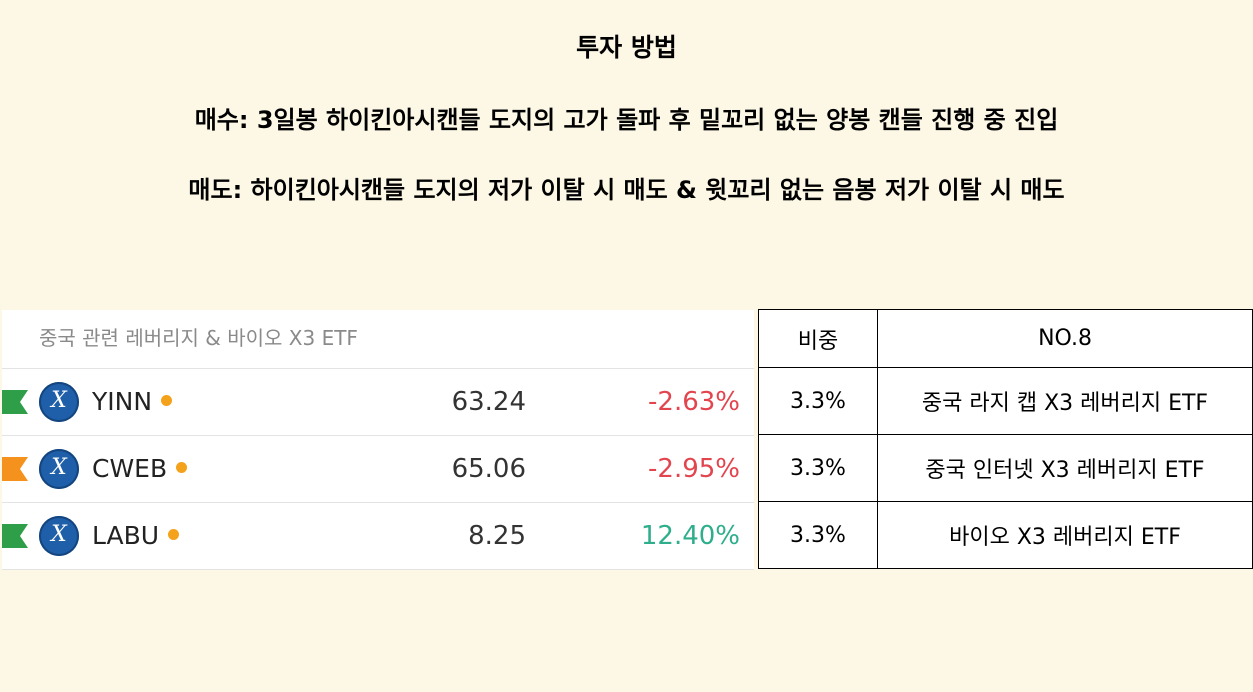 The image size is (1253, 692). I want to click on allocation-header-row: 비중 NO.8, so click(1005, 338).